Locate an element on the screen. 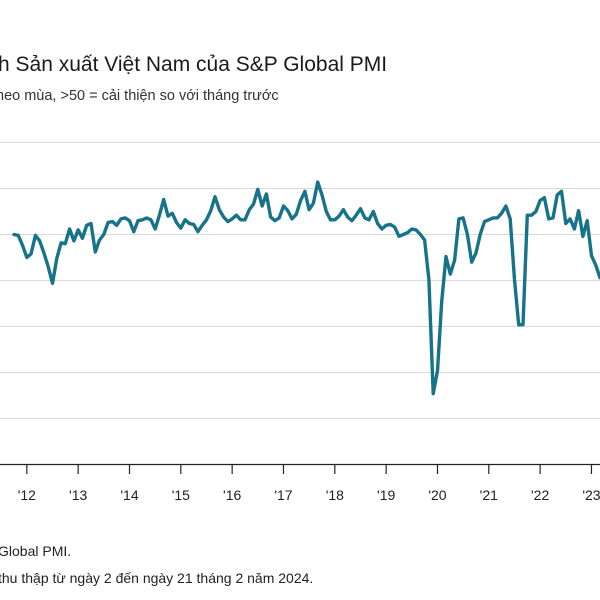  source-text: Global PMI. is located at coordinates (36, 551).